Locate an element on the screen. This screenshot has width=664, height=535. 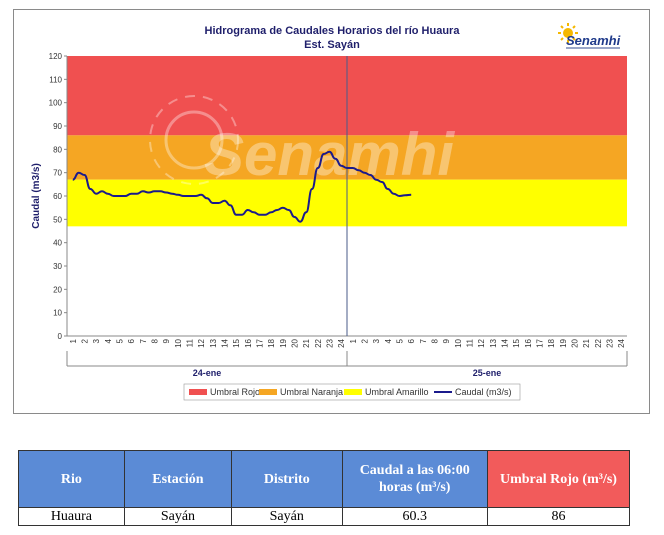
table-row: Huaura Sayán Sayán 60.3 86 is located at coordinates (324, 516).